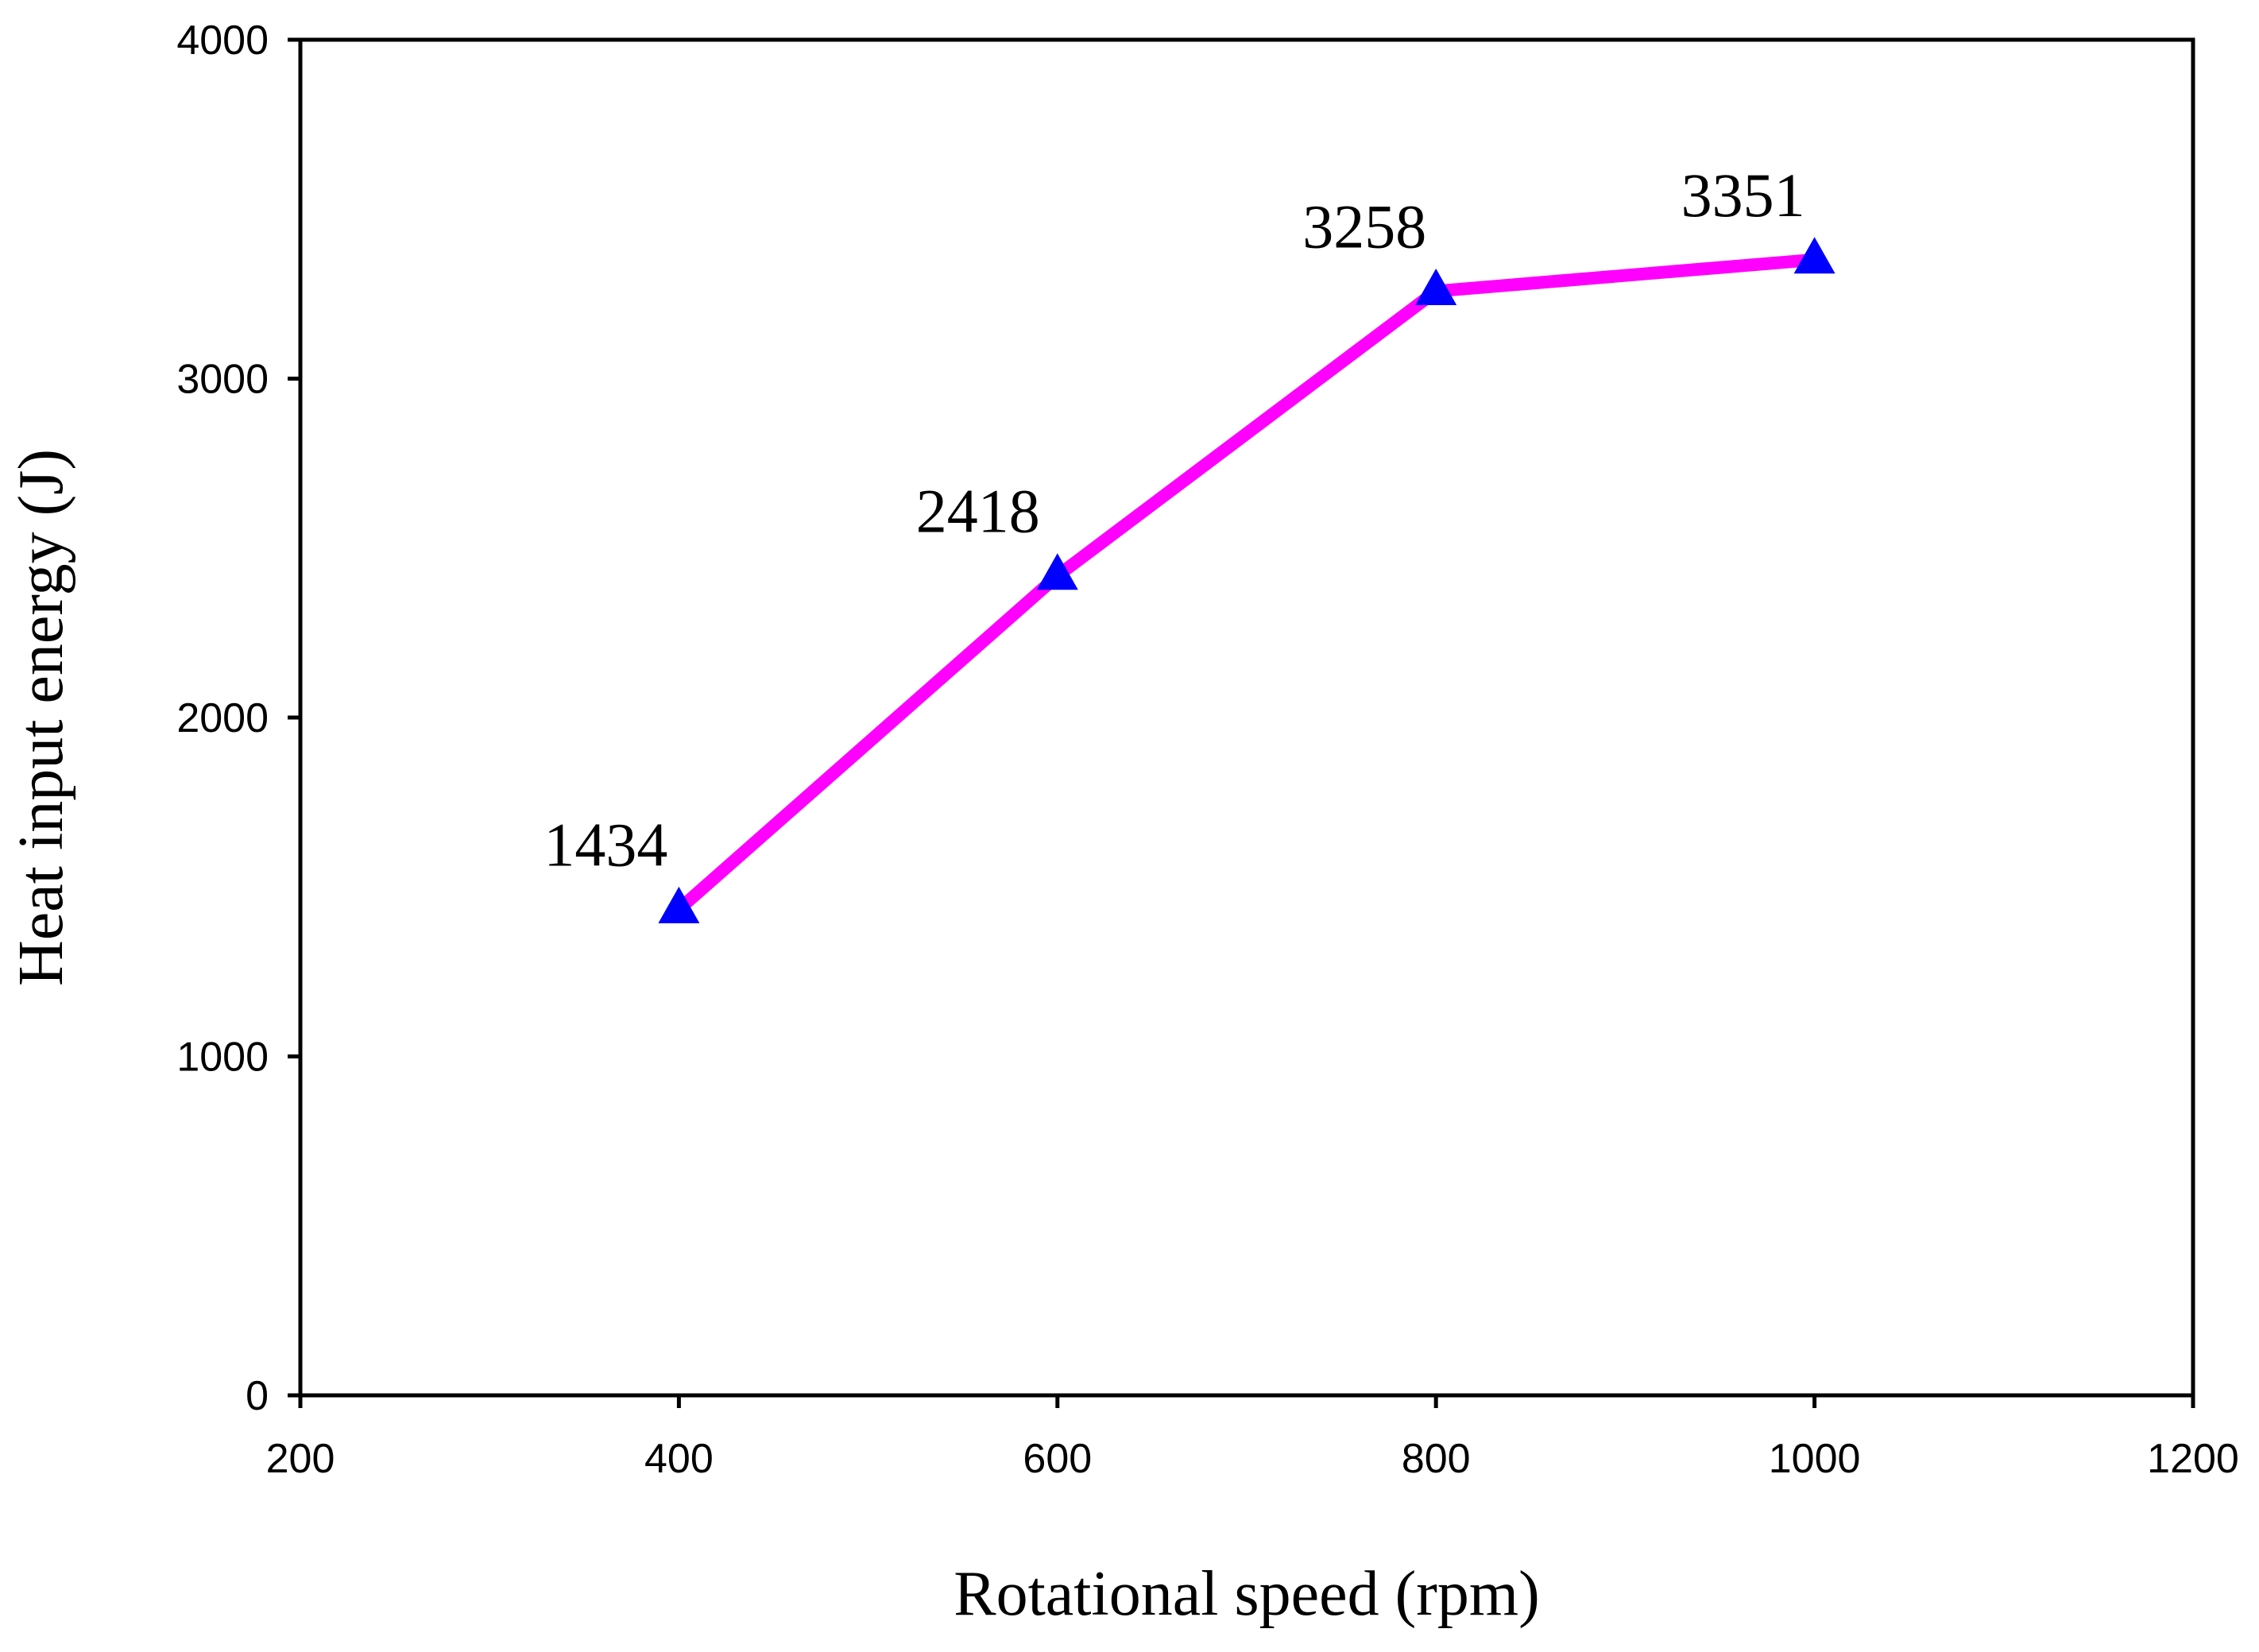 The image size is (2259, 1652). I want to click on y-tick-label: 2000, so click(222, 718).